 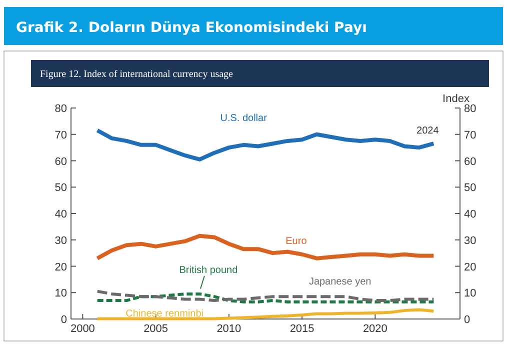 I want to click on y2-tick-label: 0, so click(x=467, y=320).